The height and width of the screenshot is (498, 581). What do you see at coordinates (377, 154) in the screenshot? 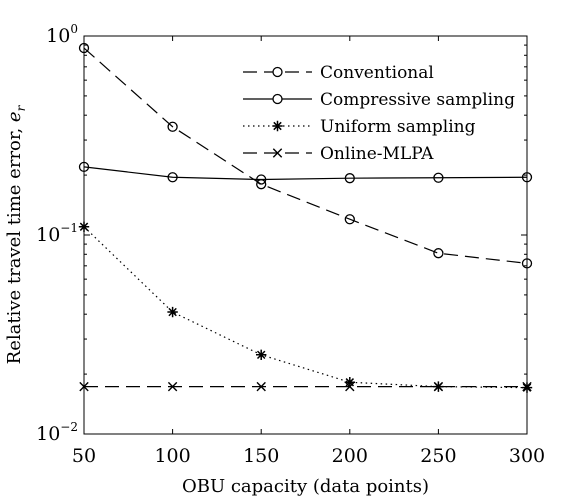
I see `legend-label-online-mlpa: Online-MLPA` at bounding box center [377, 154].